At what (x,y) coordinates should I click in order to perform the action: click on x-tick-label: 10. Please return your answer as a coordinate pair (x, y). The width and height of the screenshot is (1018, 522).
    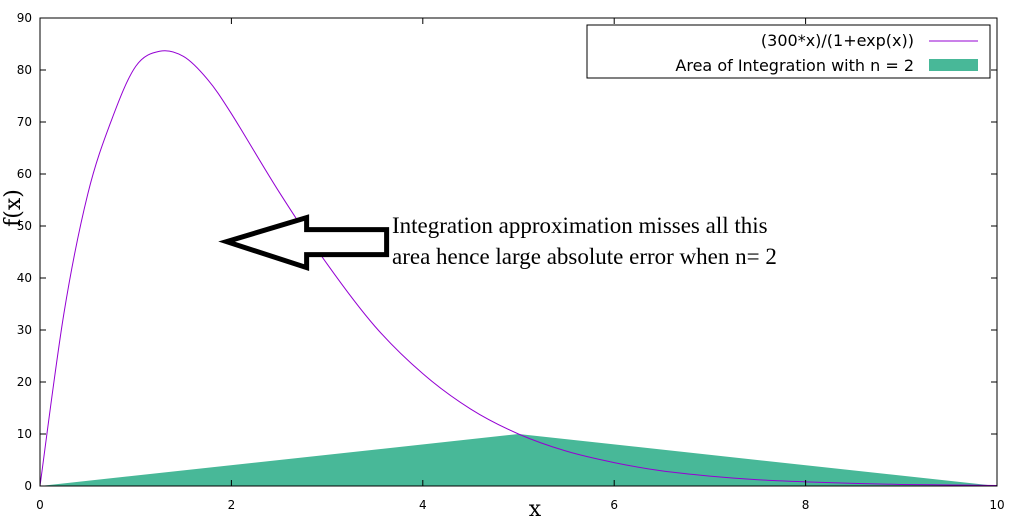
    Looking at the image, I should click on (996, 505).